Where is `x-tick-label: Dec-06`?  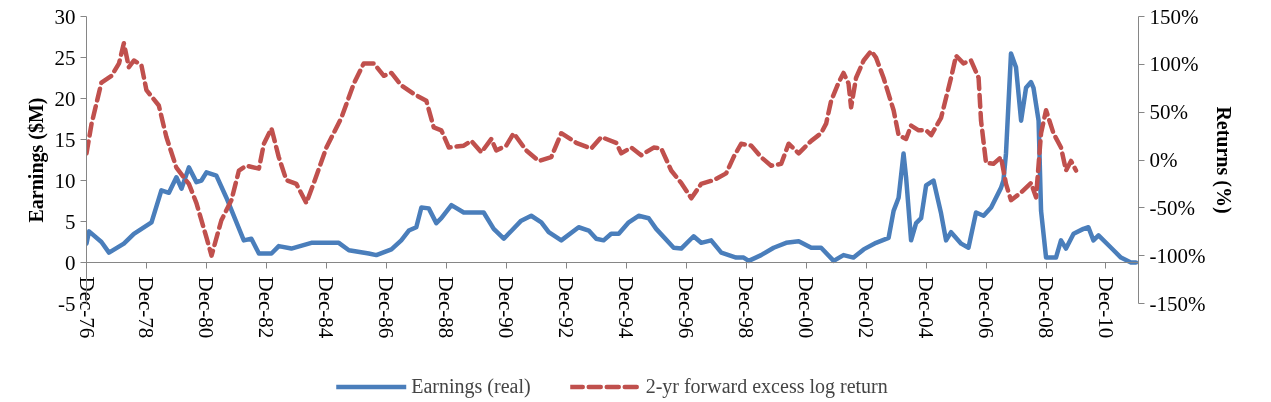
x-tick-label: Dec-06 is located at coordinates (986, 307).